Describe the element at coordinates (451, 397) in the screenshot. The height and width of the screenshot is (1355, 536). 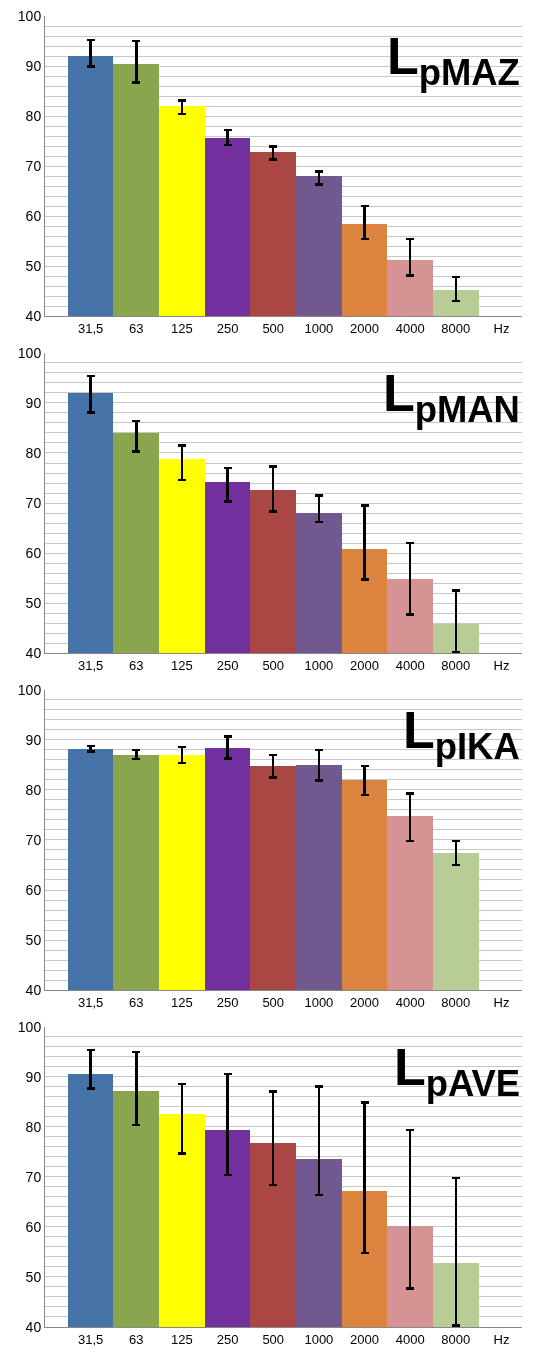
I see `chart-title: L$_{pMAN}$` at that location.